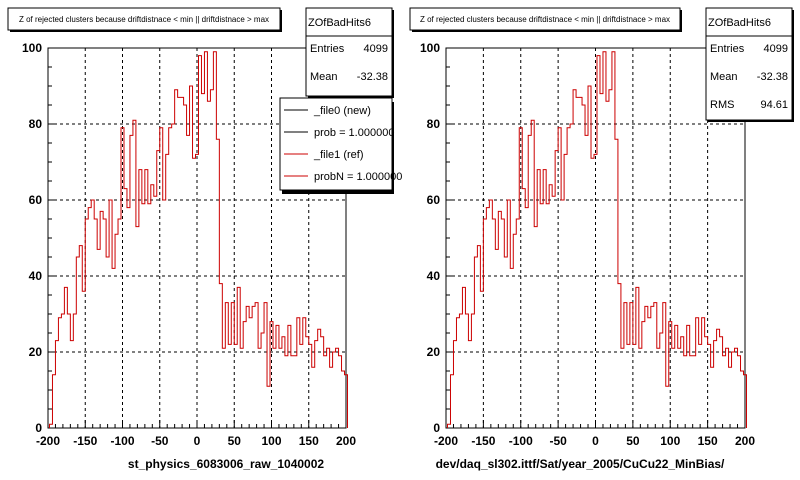 This screenshot has width=800, height=480. What do you see at coordinates (336, 144) in the screenshot?
I see `legend-box` at bounding box center [336, 144].